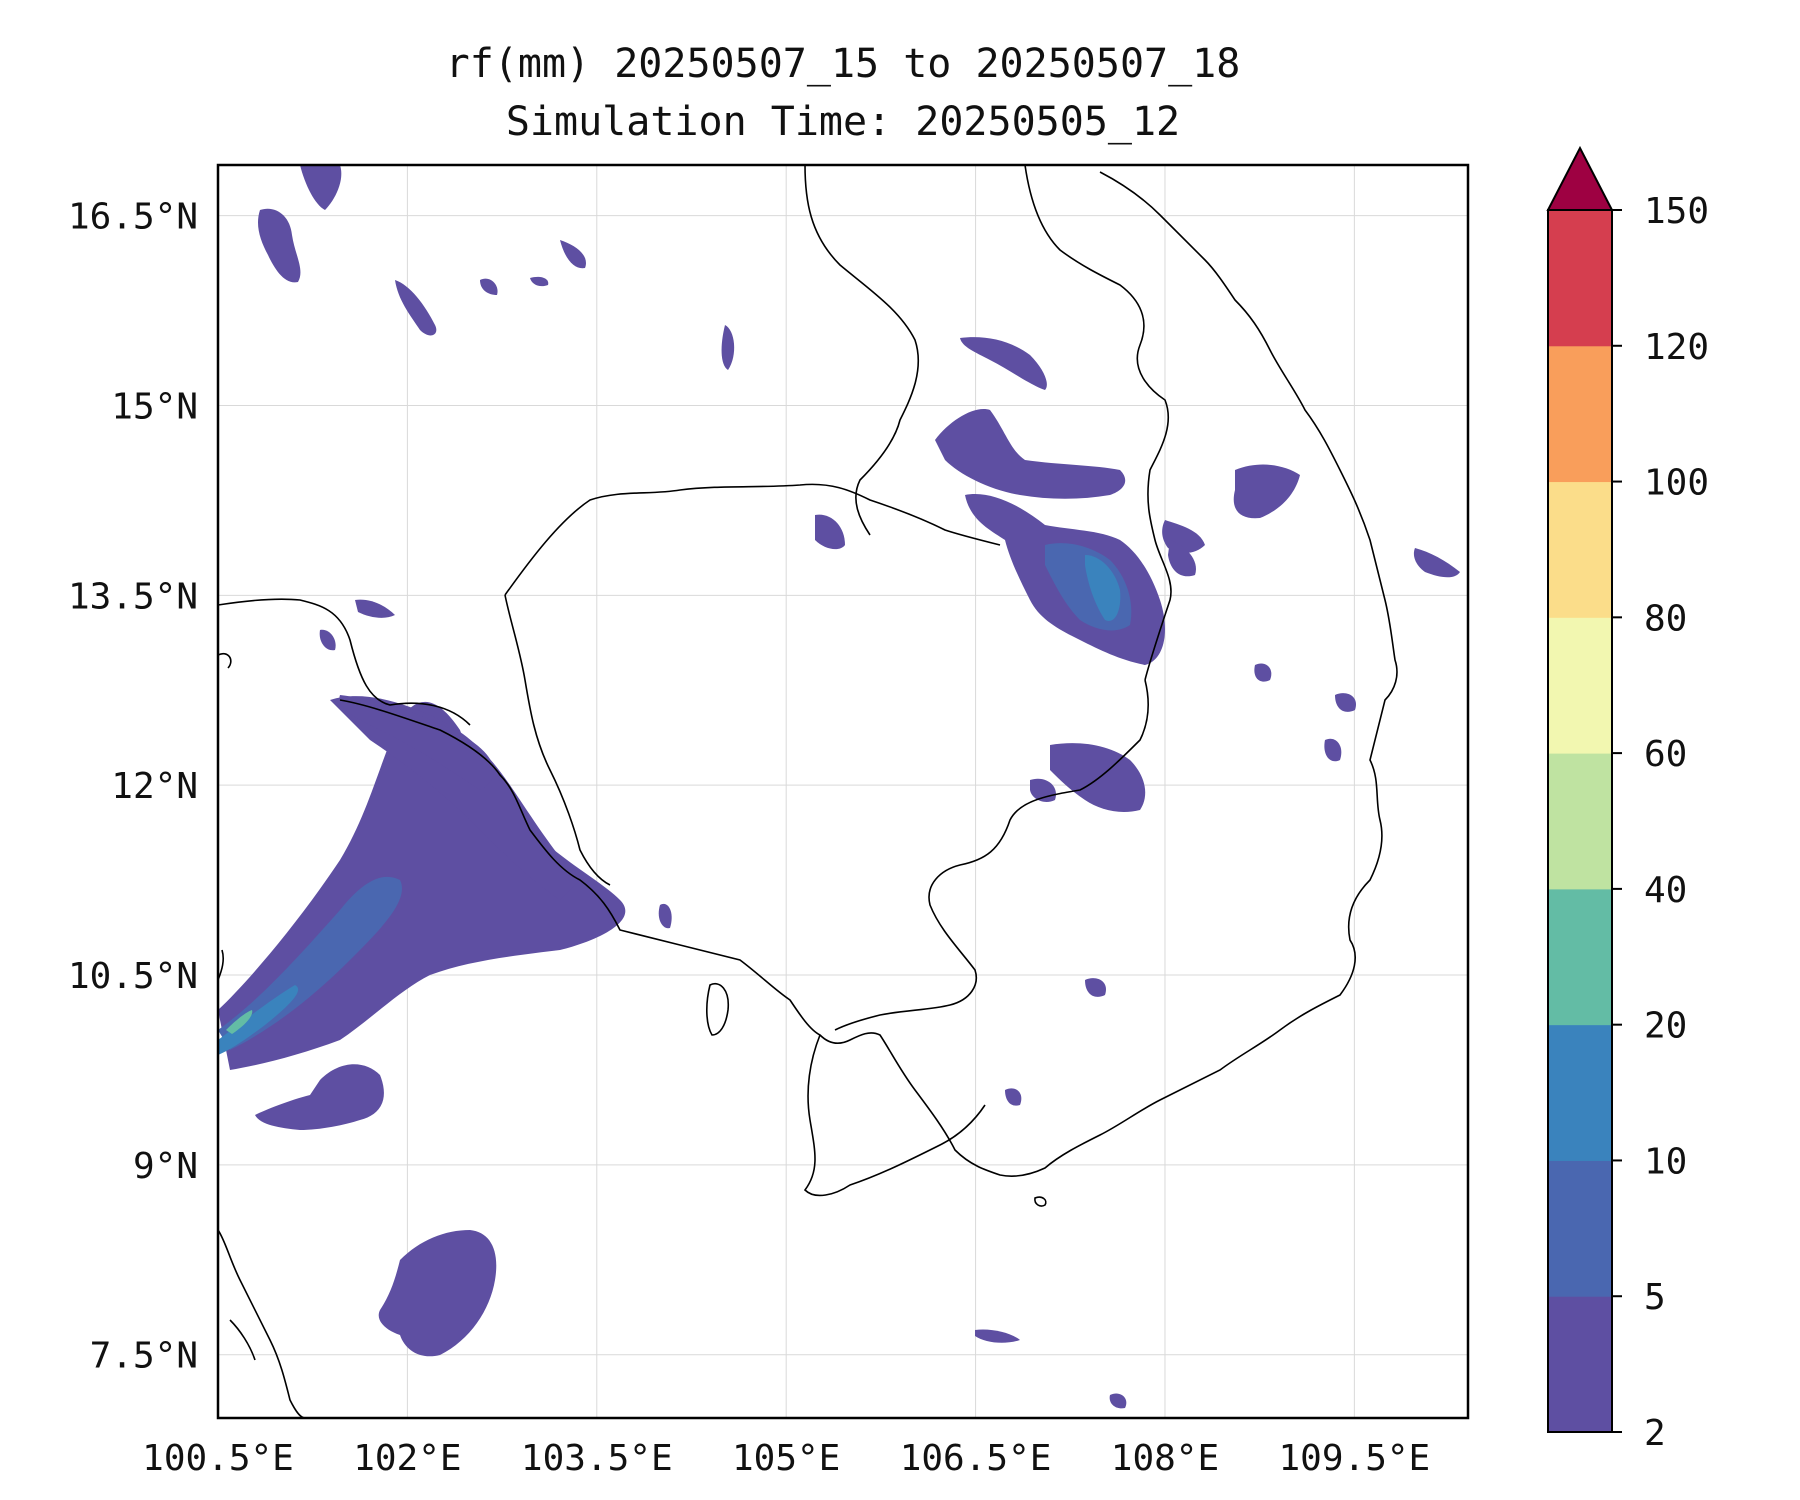 The image size is (1800, 1500). I want to click on colorbar-tick-label: 2, so click(1655, 1433).